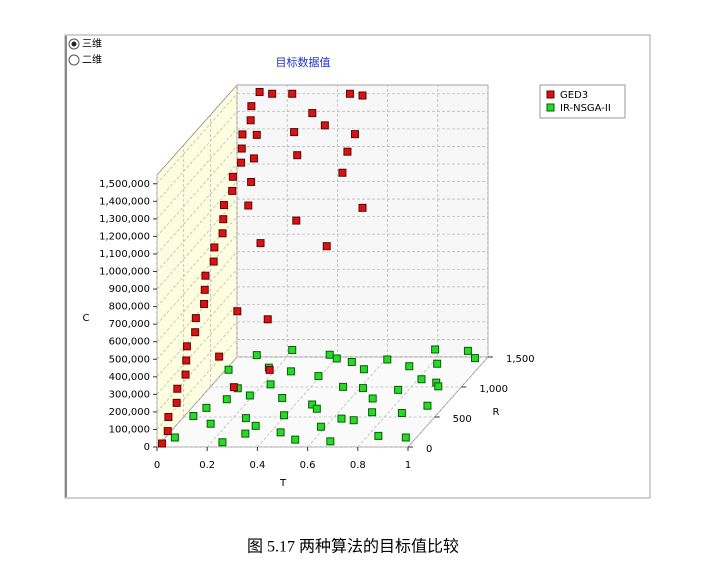 The width and height of the screenshot is (706, 572). Describe the element at coordinates (74, 60) in the screenshot. I see `radio-2d` at that location.